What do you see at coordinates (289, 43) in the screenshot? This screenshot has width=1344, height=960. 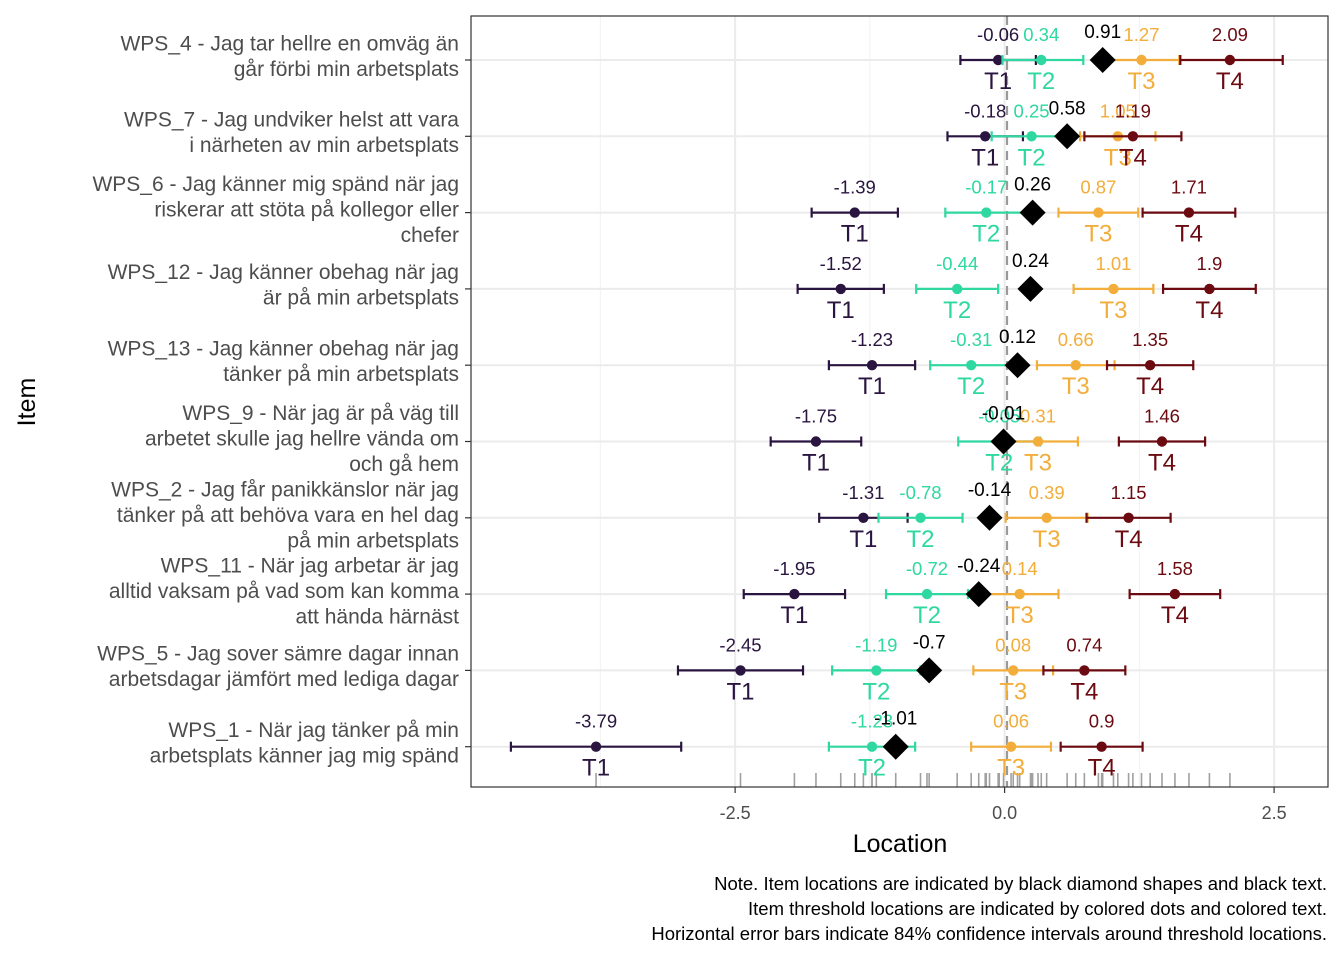 I see `y-tick-label: WPS_4 - Jag tar hellre en omväg än` at bounding box center [289, 43].